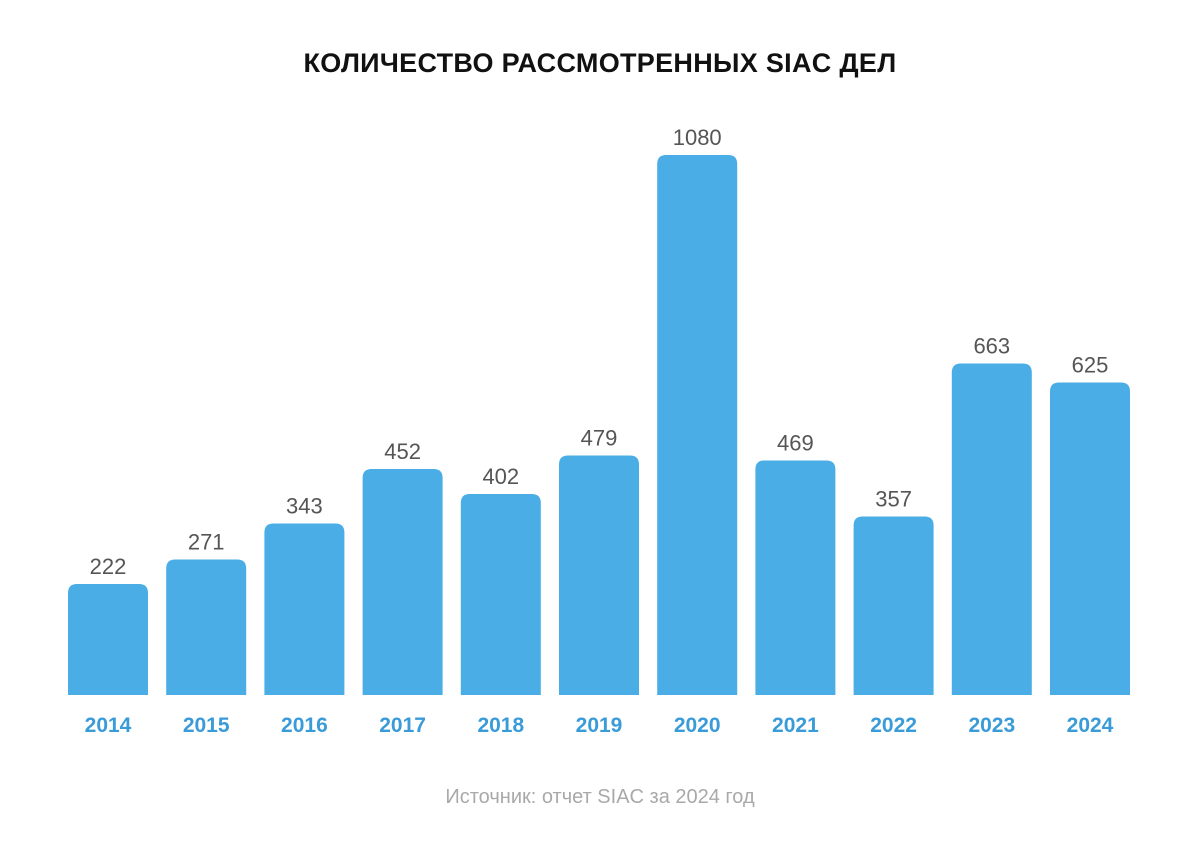 This screenshot has height=850, width=1200. I want to click on category-label: 2016, so click(304, 725).